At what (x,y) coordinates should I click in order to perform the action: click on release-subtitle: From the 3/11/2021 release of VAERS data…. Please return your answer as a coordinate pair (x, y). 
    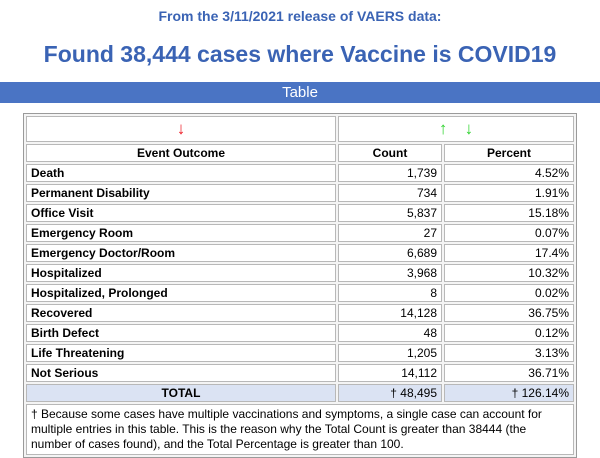
    Looking at the image, I should click on (300, 16).